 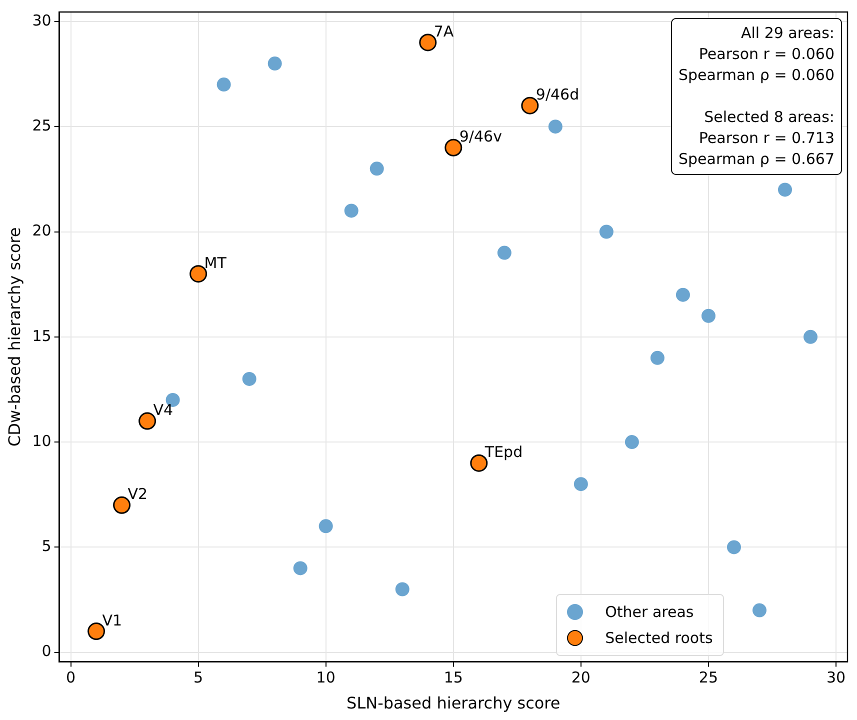 What do you see at coordinates (14, 337) in the screenshot?
I see `y-axis-title: CDw-based hierarchy score` at bounding box center [14, 337].